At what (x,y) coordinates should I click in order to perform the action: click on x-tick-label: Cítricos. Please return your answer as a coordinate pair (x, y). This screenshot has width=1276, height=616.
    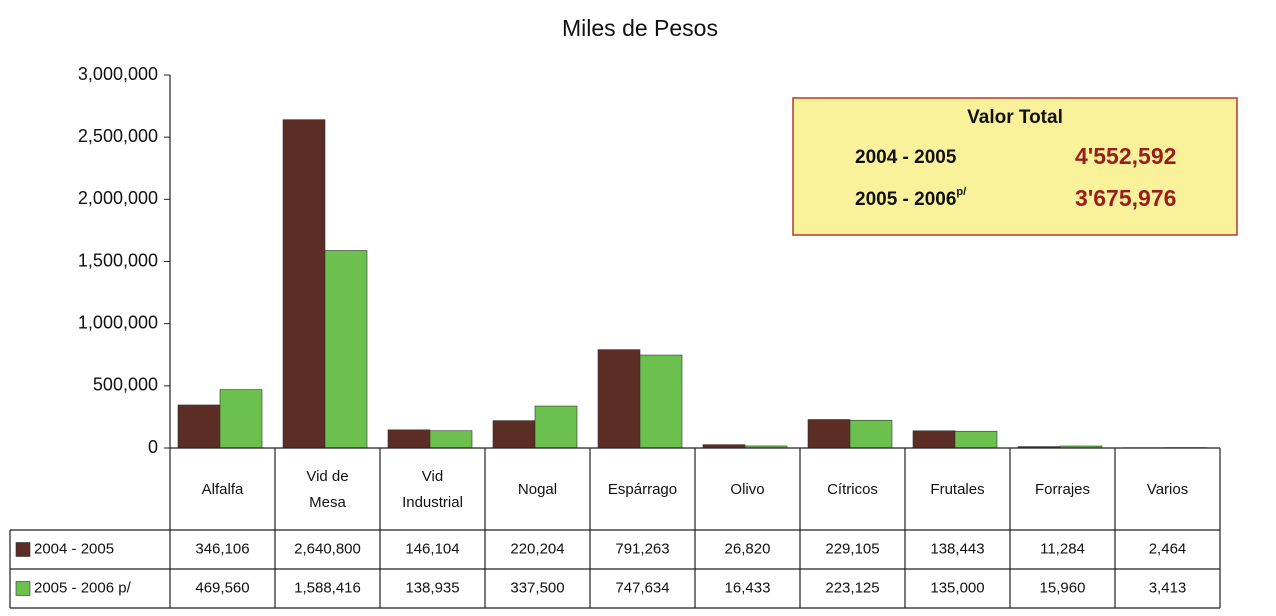
    Looking at the image, I should click on (852, 489).